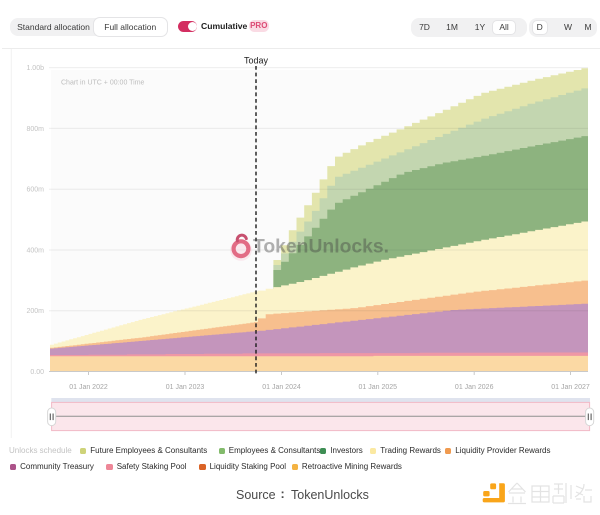 This screenshot has height=515, width=600. Describe the element at coordinates (88, 387) in the screenshot. I see `svg-text: 01 Jan 2022` at that location.